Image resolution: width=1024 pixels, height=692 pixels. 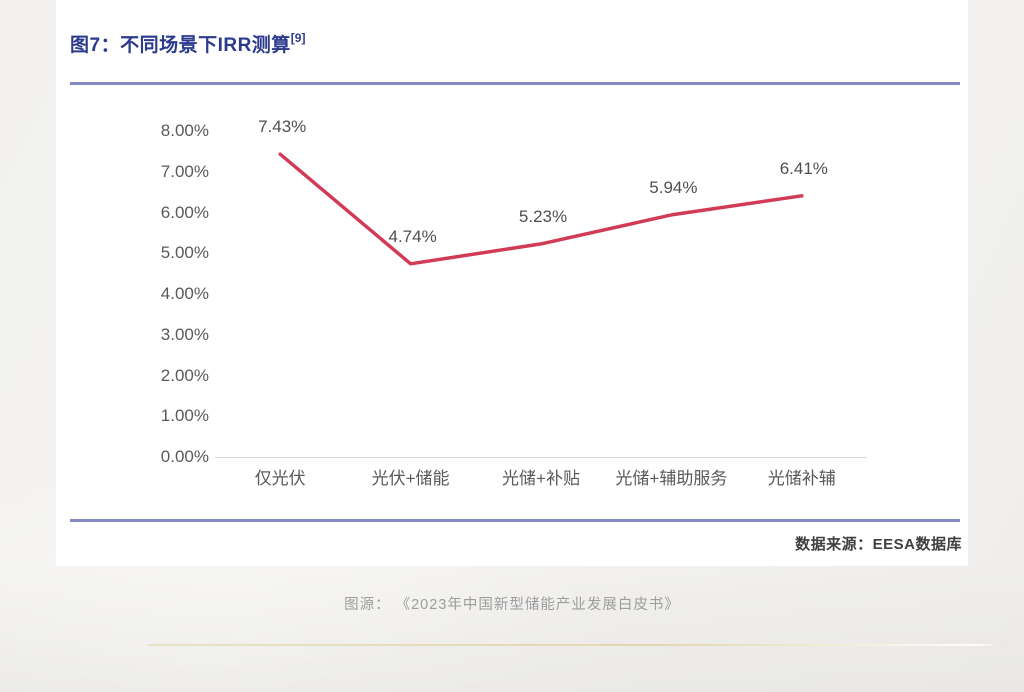 I want to click on y-axis-tick-label: 8.00%, so click(x=184, y=130).